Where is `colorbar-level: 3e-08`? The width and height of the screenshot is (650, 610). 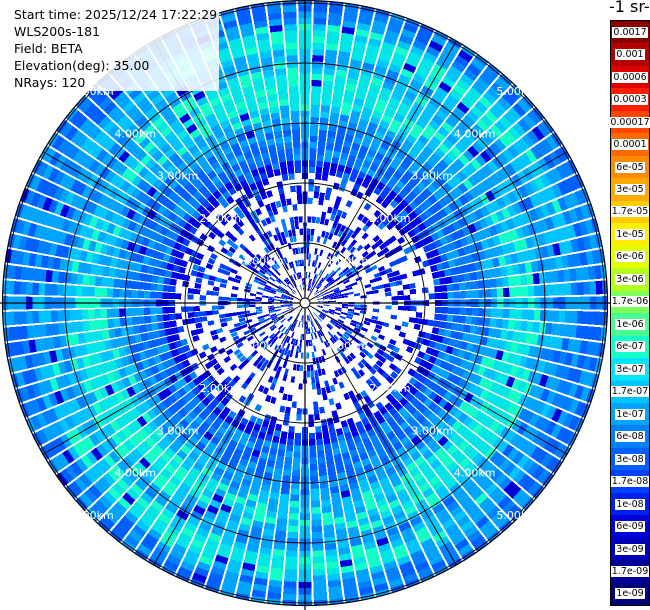
colorbar-level: 3e-08 is located at coordinates (630, 459).